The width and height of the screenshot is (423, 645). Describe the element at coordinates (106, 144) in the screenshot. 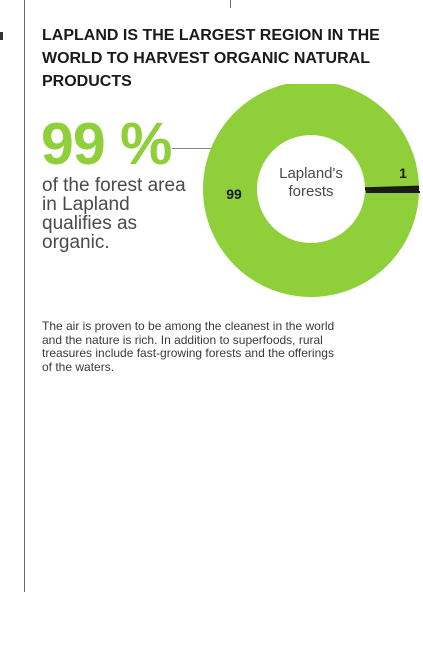

I see `big-percentage: 99 %` at that location.